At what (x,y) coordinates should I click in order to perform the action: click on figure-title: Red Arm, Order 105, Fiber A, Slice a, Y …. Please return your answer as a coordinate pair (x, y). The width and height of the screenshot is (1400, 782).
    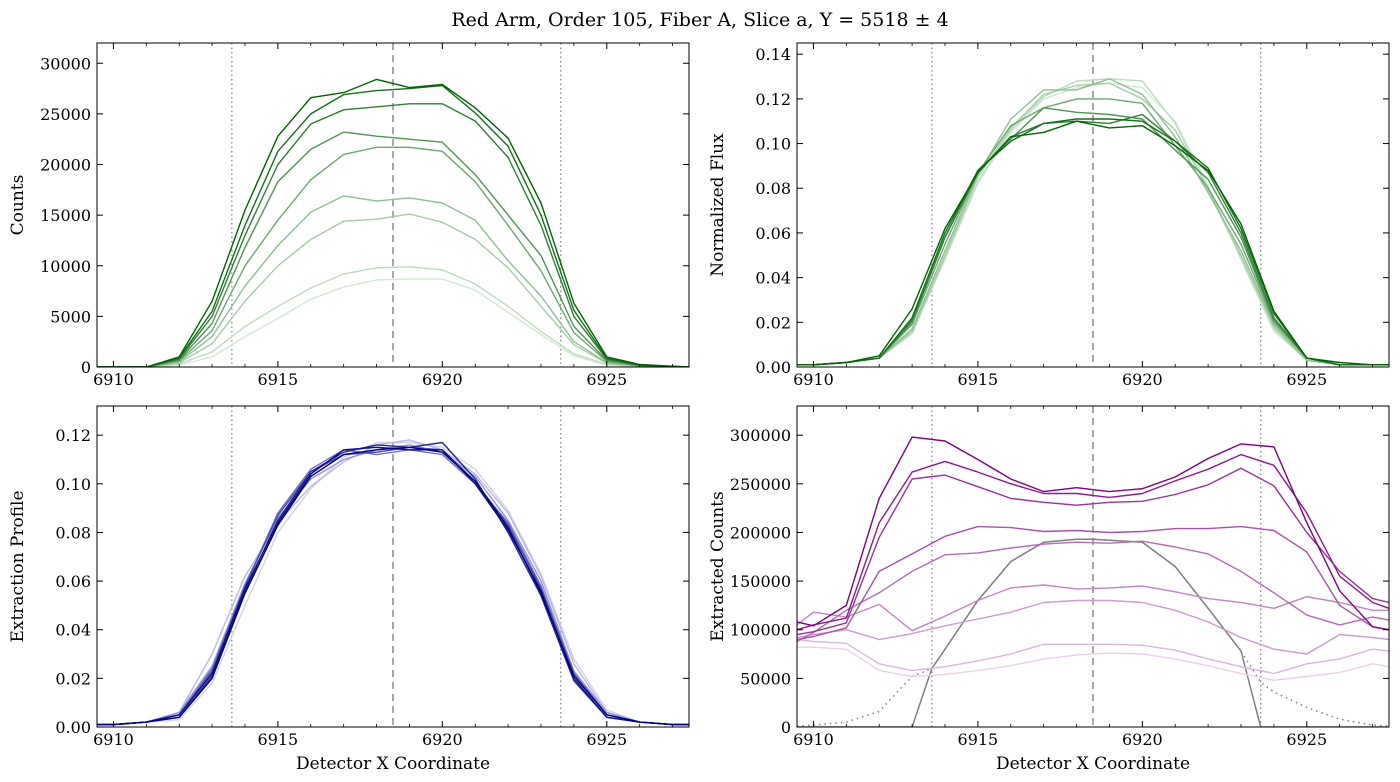
    Looking at the image, I should click on (700, 20).